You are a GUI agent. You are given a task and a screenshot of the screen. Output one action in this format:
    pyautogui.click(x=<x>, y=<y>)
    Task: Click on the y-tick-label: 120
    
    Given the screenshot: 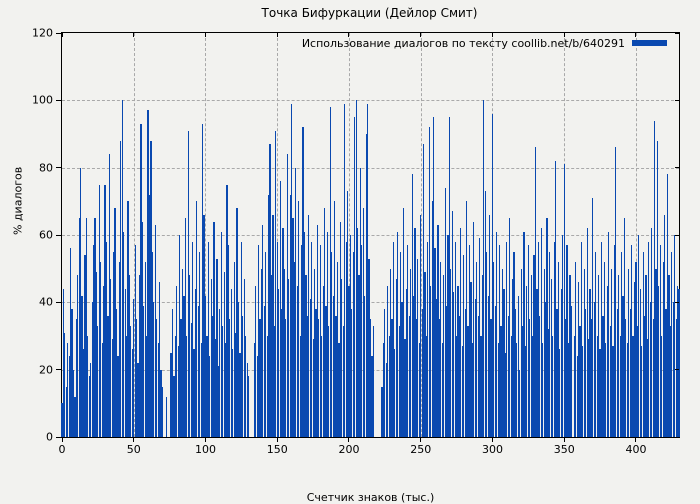 What is the action you would take?
    pyautogui.click(x=42, y=33)
    